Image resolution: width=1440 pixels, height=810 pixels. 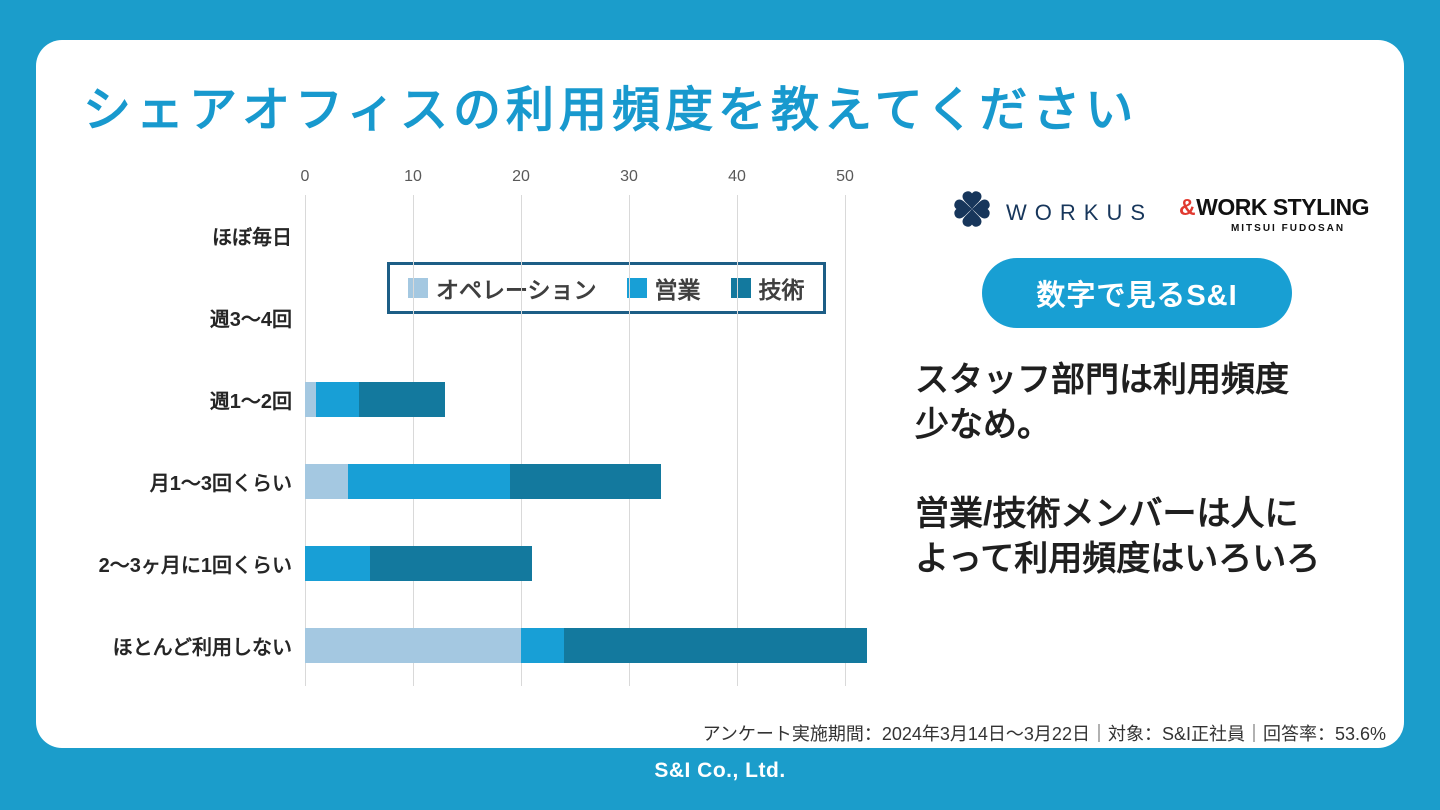 What do you see at coordinates (252, 238) in the screenshot?
I see `category-label: ほぼ毎日` at bounding box center [252, 238].